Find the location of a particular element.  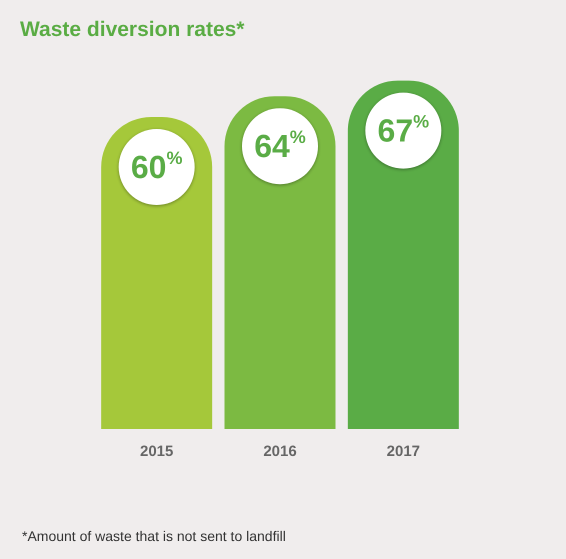

data-label: 60% is located at coordinates (156, 166).